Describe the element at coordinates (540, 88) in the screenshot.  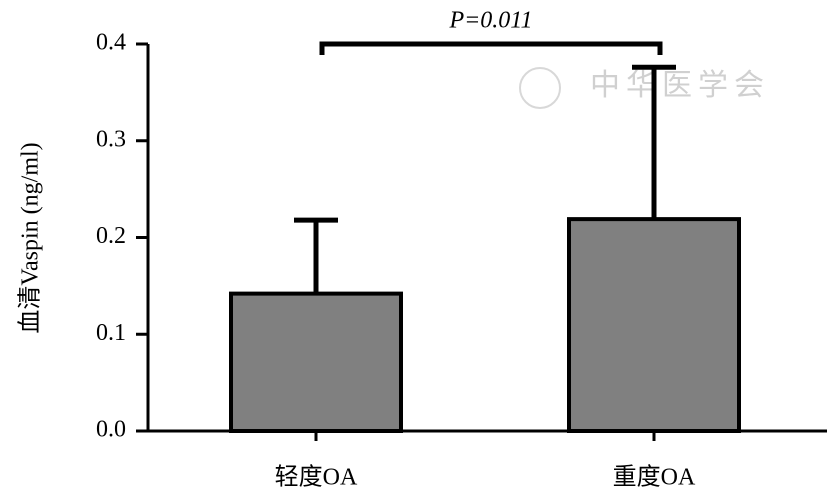
I see `watermark-logo` at that location.